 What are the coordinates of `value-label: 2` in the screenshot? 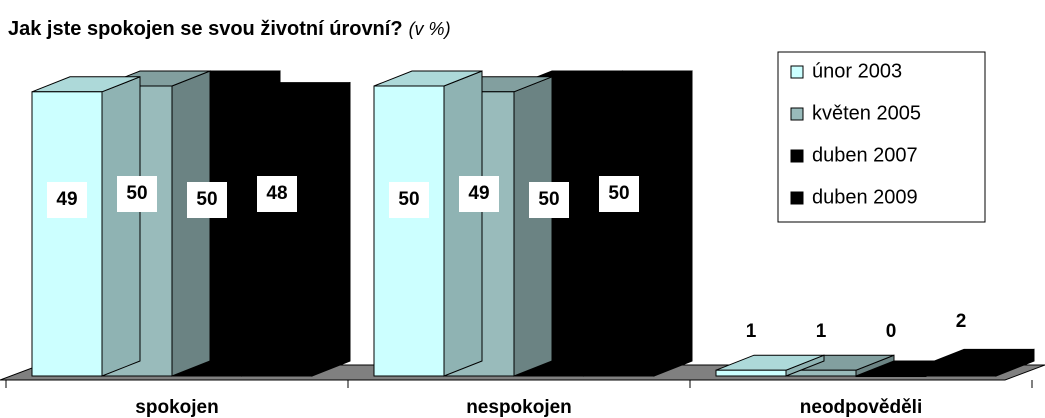 It's located at (961, 321).